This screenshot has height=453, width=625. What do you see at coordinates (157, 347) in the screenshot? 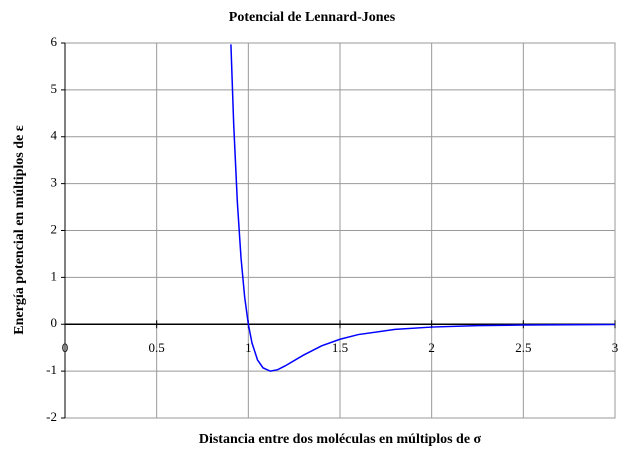
I see `x-tick-label: 0.5` at bounding box center [157, 347].